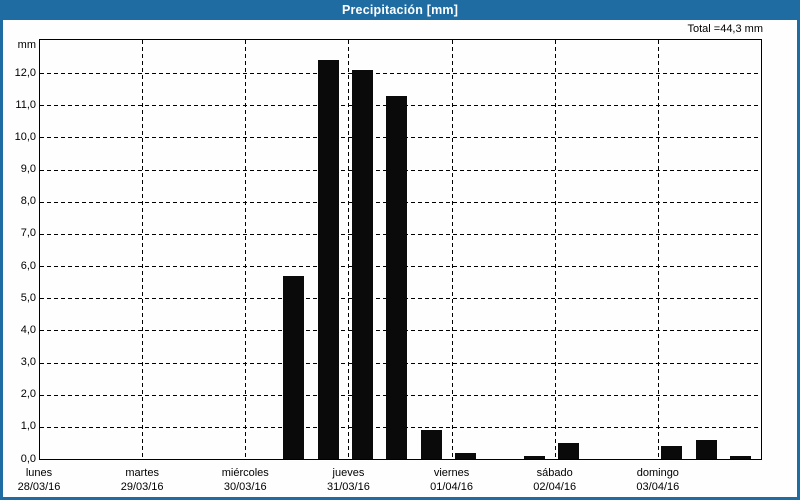 The image size is (800, 500). What do you see at coordinates (451, 487) in the screenshot?
I see `day-date-label: 01/04/16` at bounding box center [451, 487].